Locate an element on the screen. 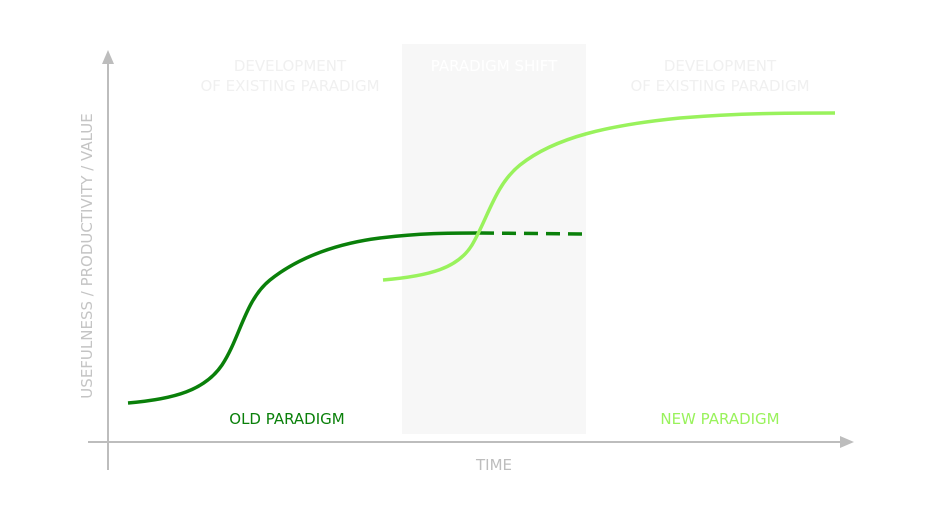  development-right-line1: DEVELOPMENT is located at coordinates (720, 66).